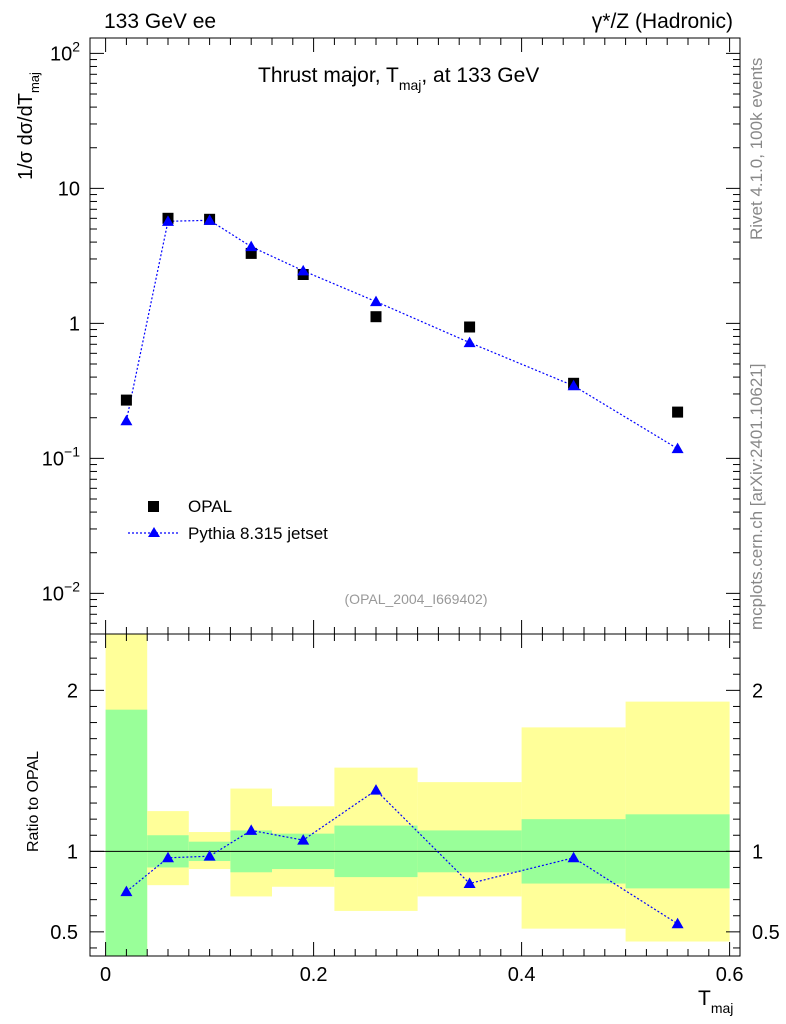  I want to click on main-y-axis-label-text: 1/σ dσ/dT, so click(26, 136).